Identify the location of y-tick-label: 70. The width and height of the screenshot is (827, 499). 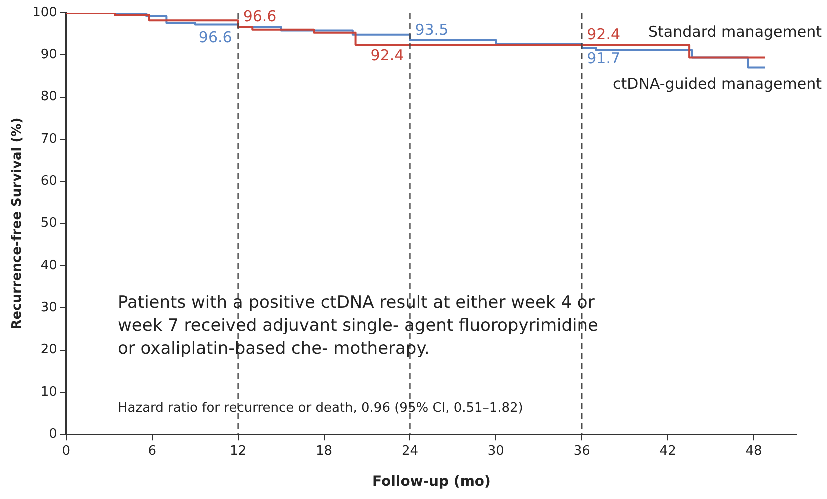
(49, 139).